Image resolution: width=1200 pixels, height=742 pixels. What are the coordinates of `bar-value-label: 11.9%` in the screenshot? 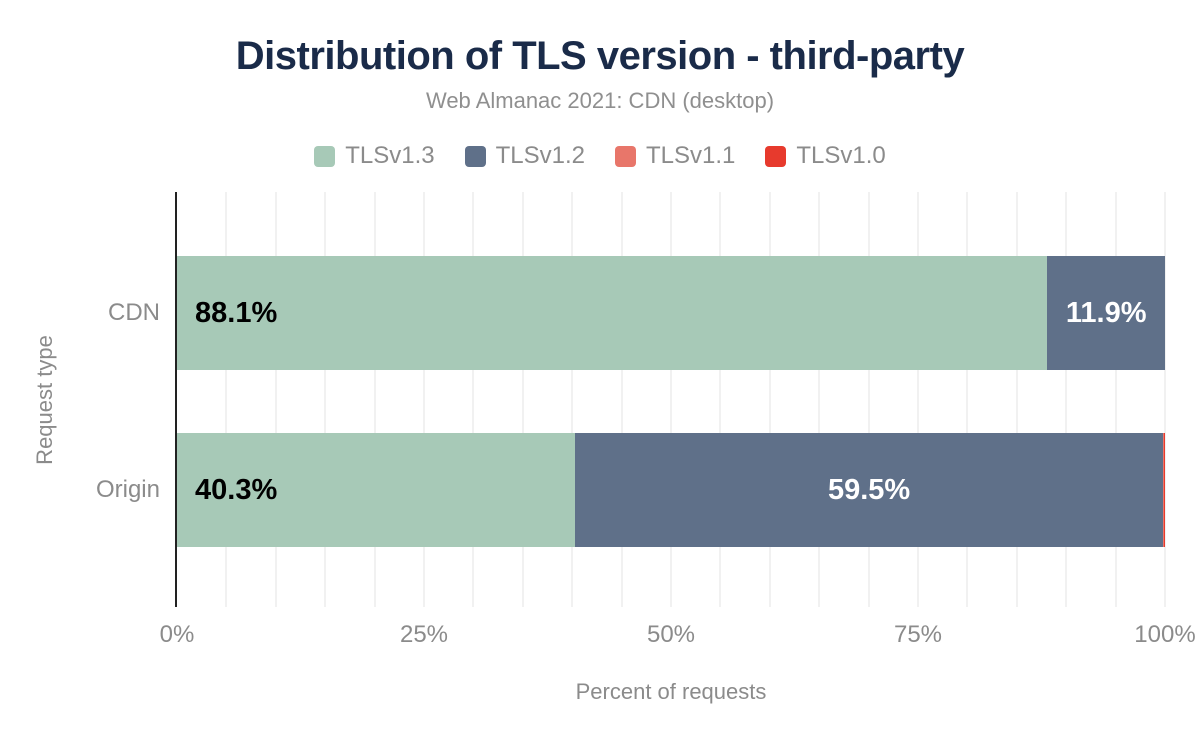 It's located at (1106, 312).